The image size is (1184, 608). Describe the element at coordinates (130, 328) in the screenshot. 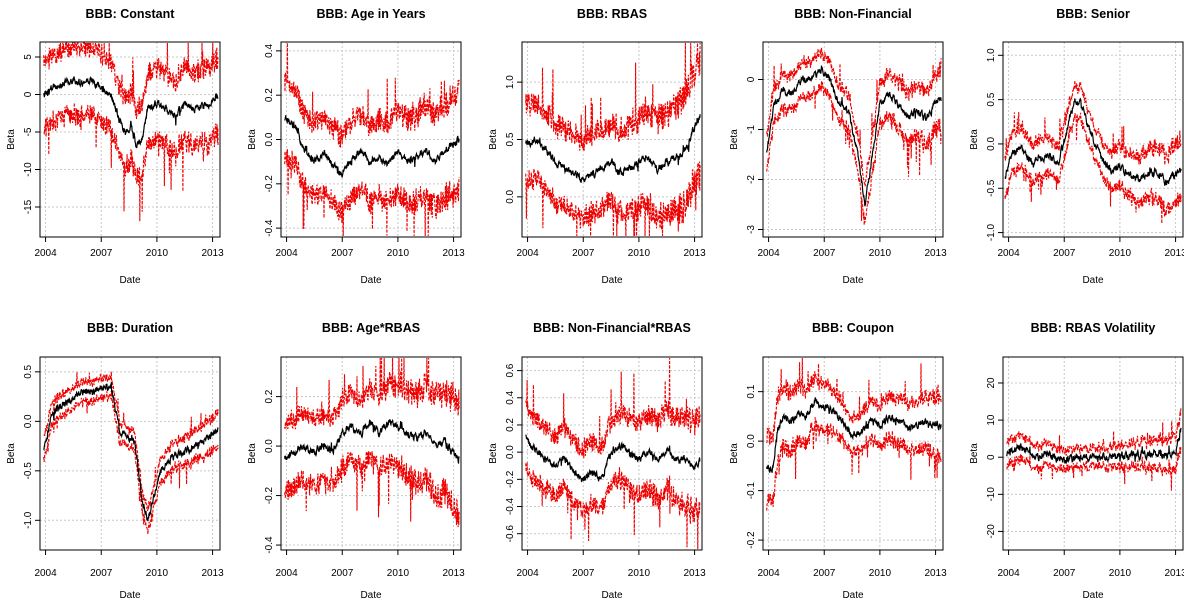

I see `panel-title: BBB: Duration` at that location.